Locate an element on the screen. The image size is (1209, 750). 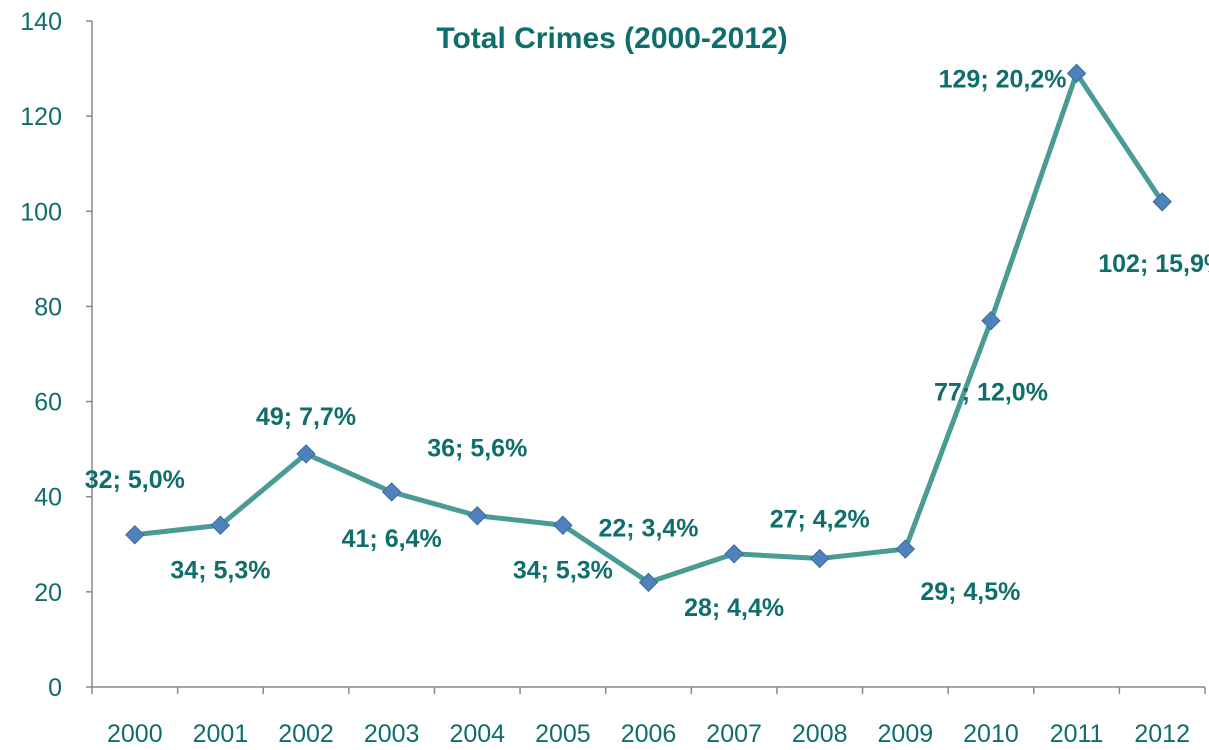
data-label: 49; 7,7% is located at coordinates (306, 417).